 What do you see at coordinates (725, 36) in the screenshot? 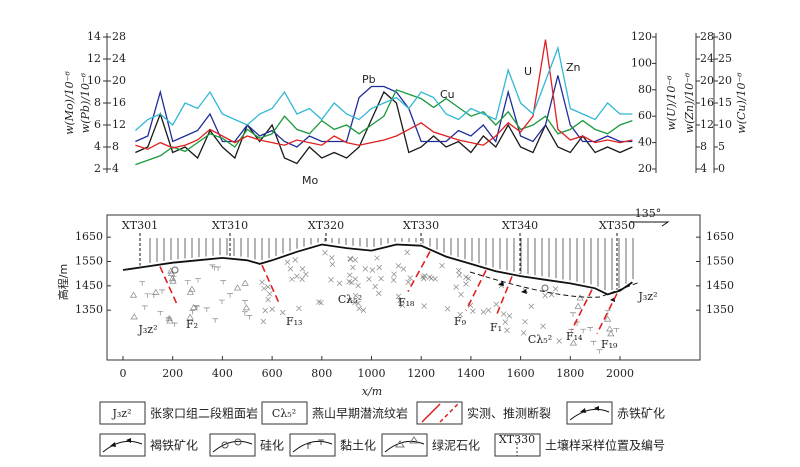
I see `y-tick-label: 30` at bounding box center [725, 36].